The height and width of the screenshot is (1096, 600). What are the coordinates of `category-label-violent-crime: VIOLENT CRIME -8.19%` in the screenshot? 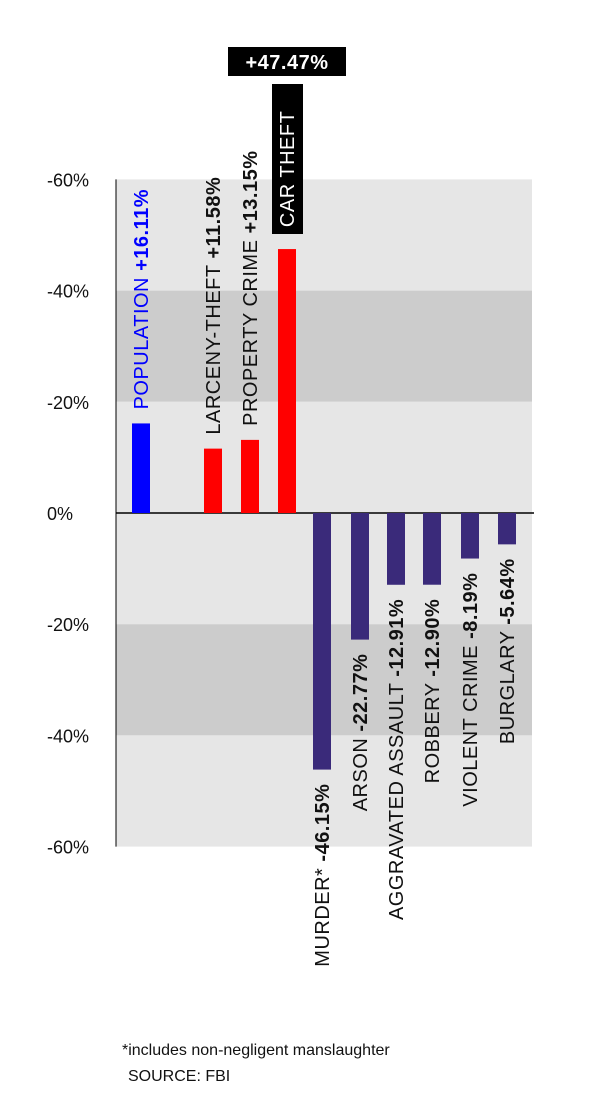 It's located at (471, 690).